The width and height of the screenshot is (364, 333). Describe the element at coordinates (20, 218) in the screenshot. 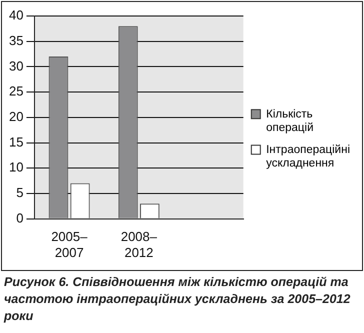

I see `y-tick-label: 0` at that location.